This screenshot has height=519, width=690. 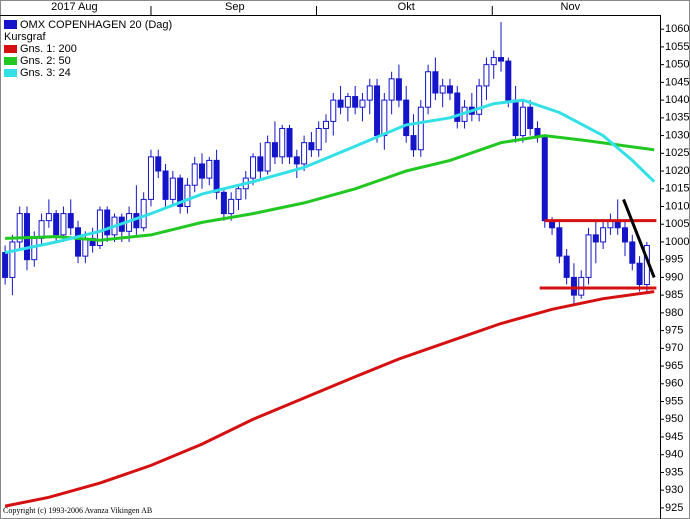 I want to click on y-tick-label: 990, so click(x=674, y=277).